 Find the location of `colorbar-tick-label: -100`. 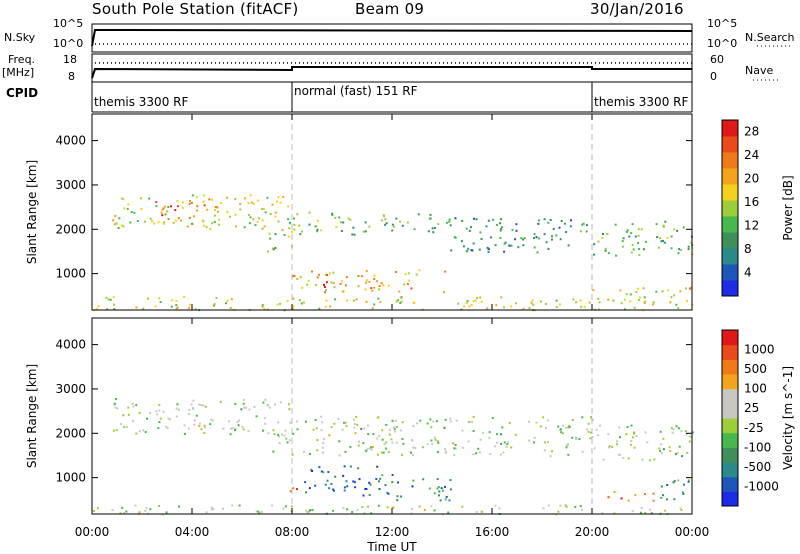

colorbar-tick-label: -100 is located at coordinates (757, 447).